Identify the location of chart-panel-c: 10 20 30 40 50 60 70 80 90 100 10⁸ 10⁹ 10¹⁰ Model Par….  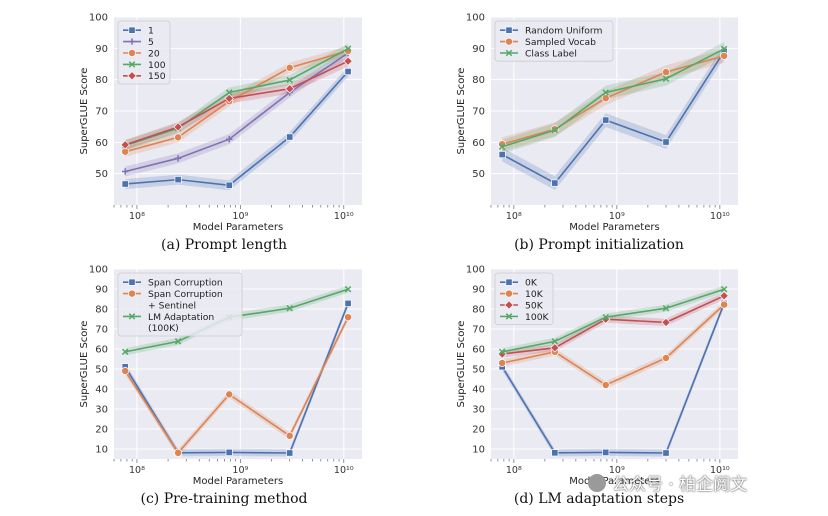
(220, 376).